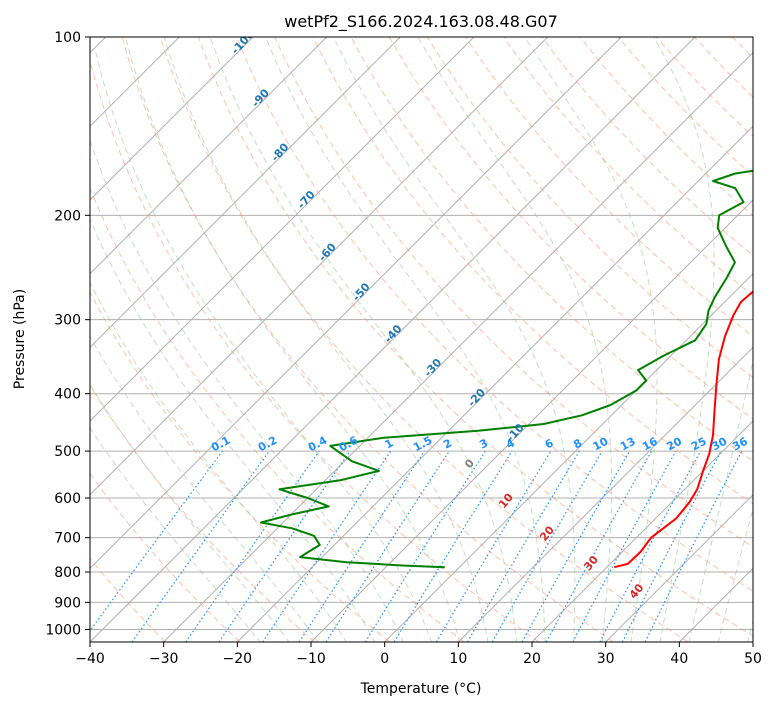 The width and height of the screenshot is (775, 708). I want to click on y-tick-label: 300, so click(67, 321).